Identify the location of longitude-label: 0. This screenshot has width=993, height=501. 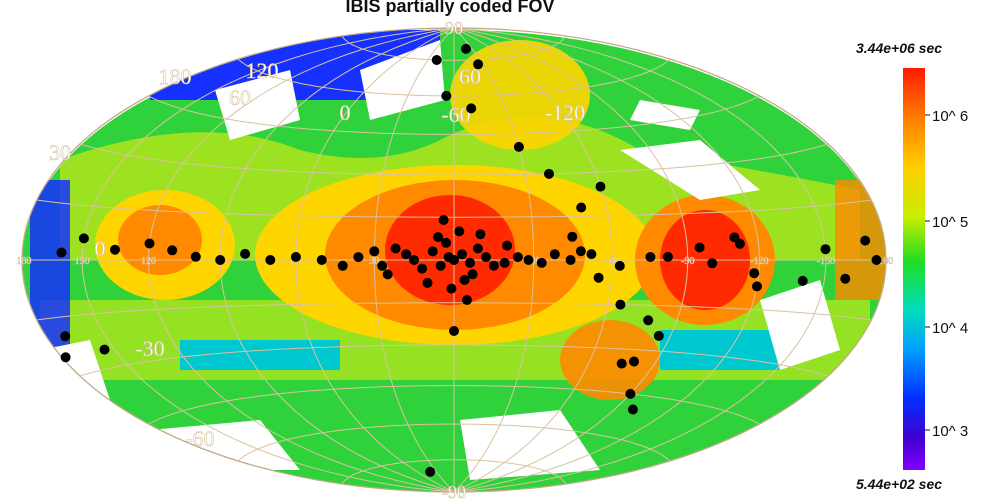
(345, 112).